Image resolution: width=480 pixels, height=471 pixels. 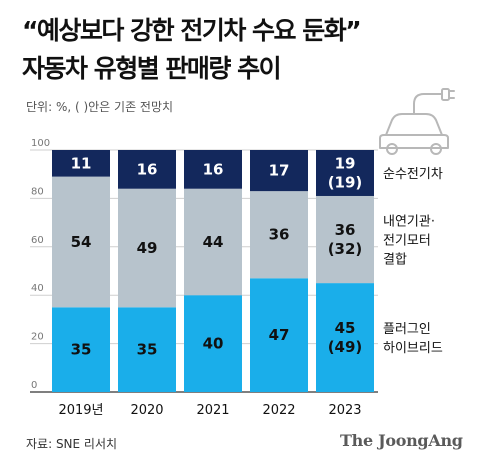 I want to click on data-label: 54, so click(x=81, y=242).